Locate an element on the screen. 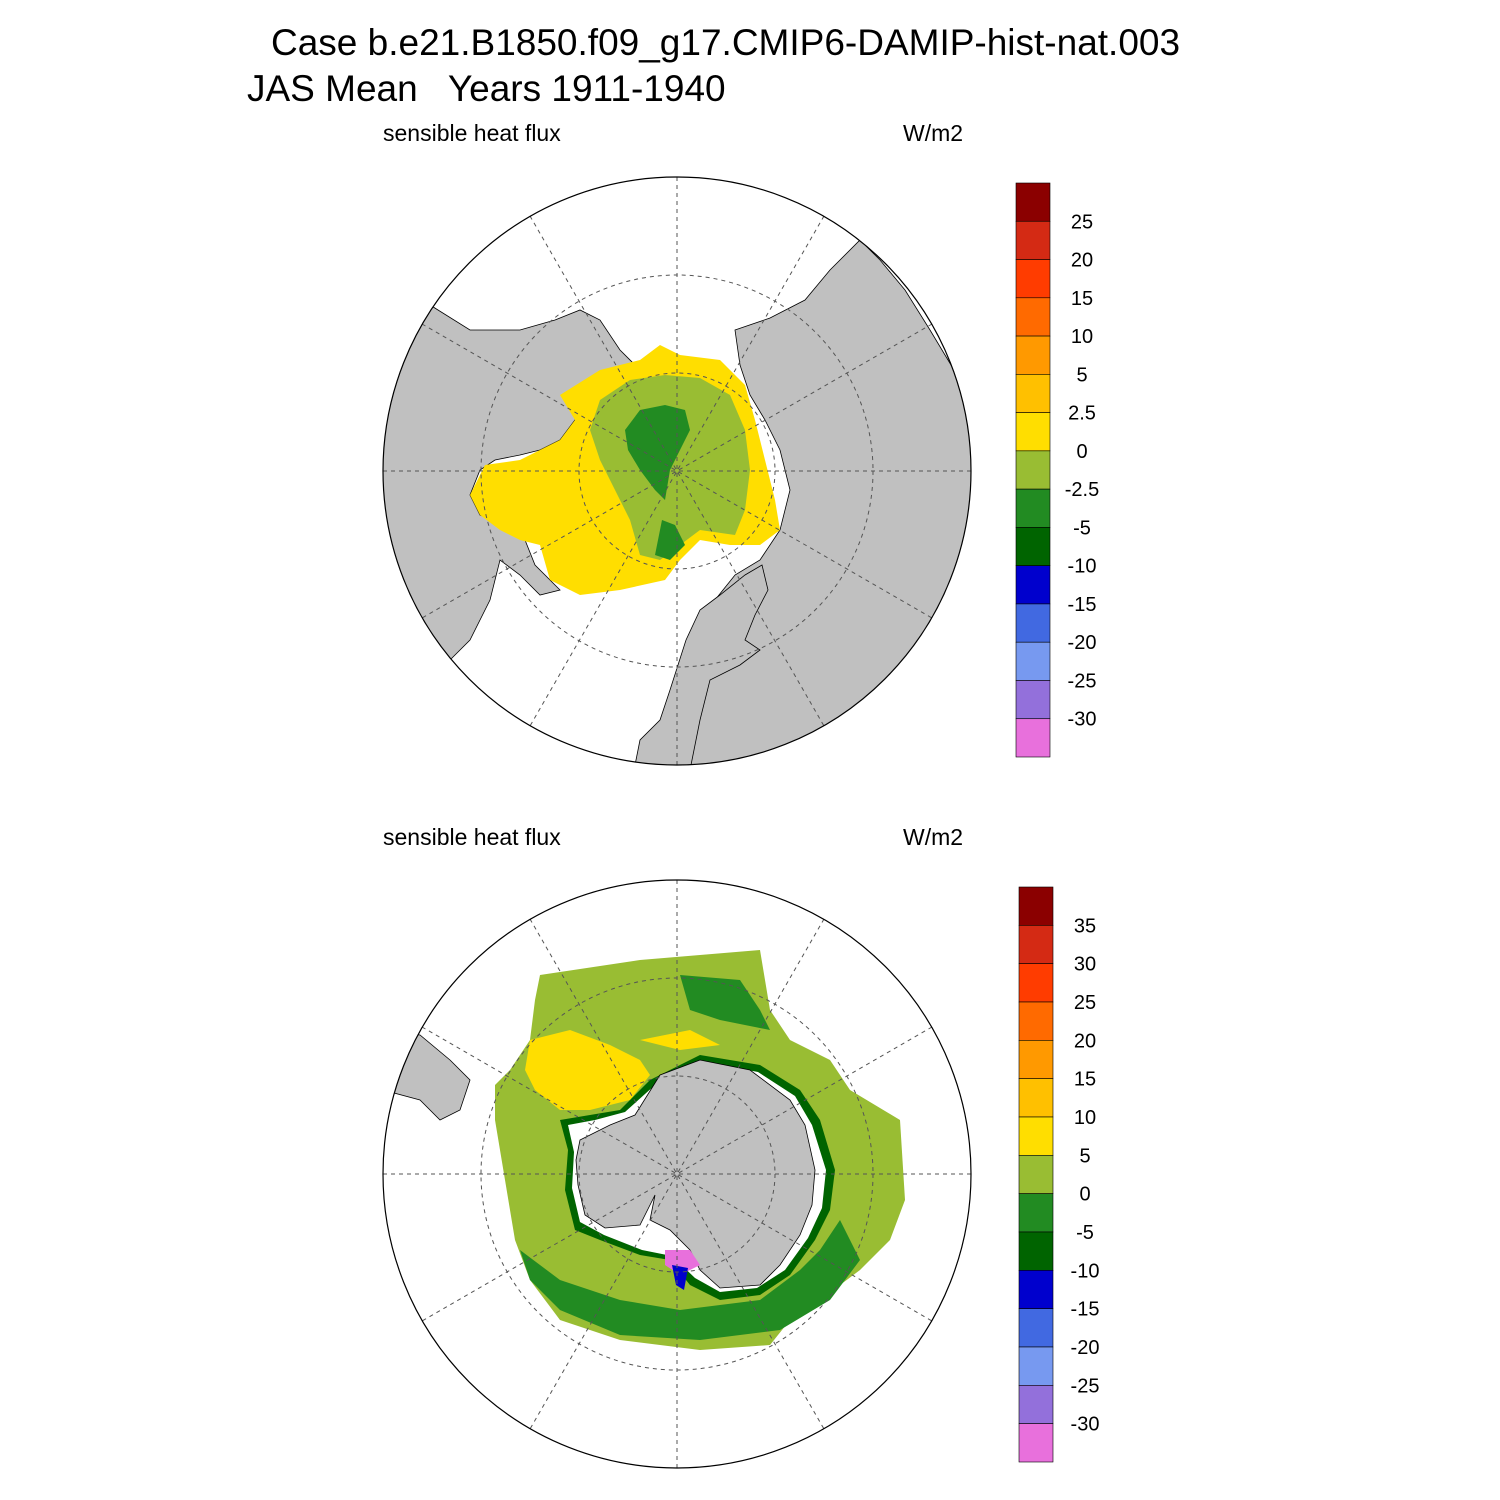 The height and width of the screenshot is (1500, 1500). south-colorbar-tick-label: -30 is located at coordinates (1085, 1425).